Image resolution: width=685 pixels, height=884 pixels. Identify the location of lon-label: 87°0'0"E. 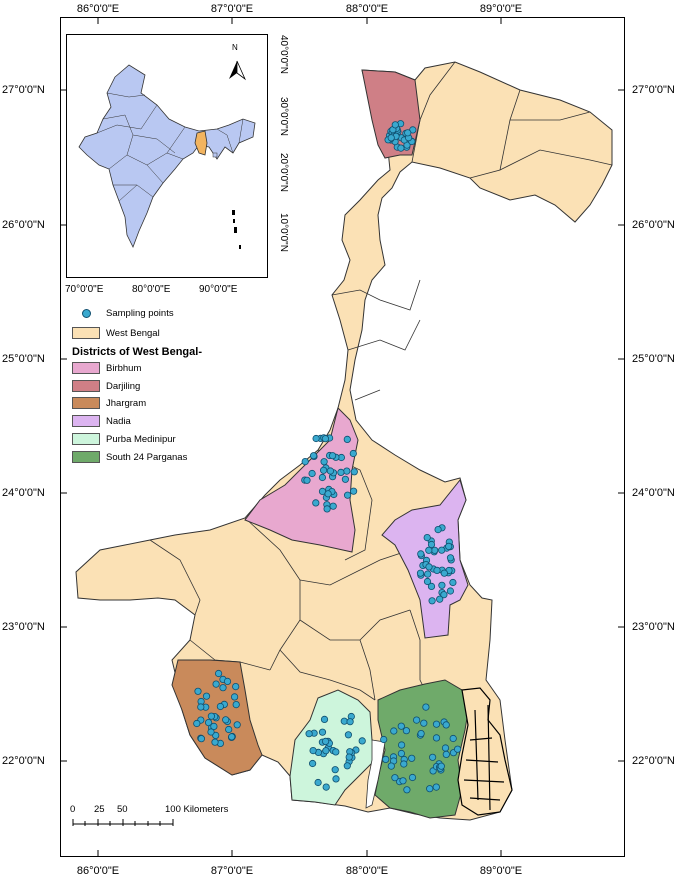
(232, 9).